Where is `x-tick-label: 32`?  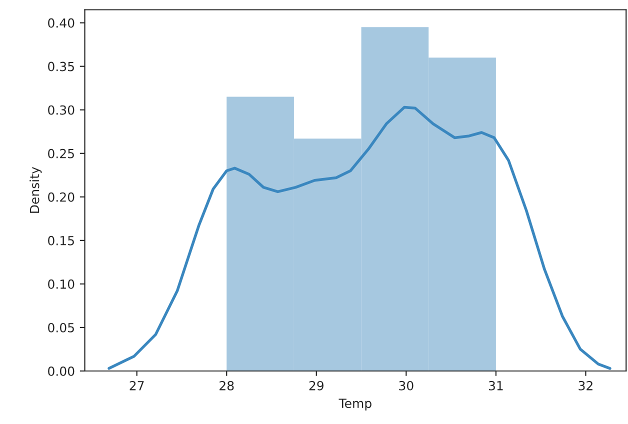
x-tick-label: 32 is located at coordinates (585, 385).